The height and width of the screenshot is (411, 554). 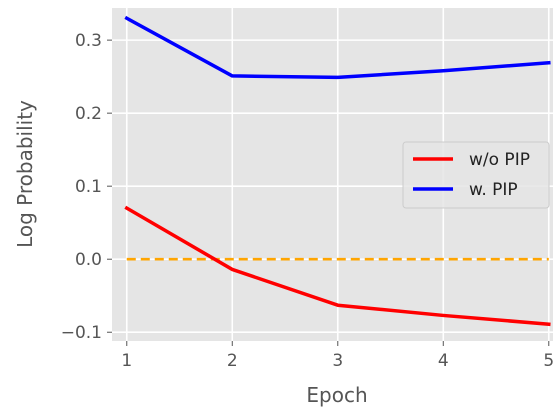 I want to click on x-tick-label: 2, so click(x=232, y=361).